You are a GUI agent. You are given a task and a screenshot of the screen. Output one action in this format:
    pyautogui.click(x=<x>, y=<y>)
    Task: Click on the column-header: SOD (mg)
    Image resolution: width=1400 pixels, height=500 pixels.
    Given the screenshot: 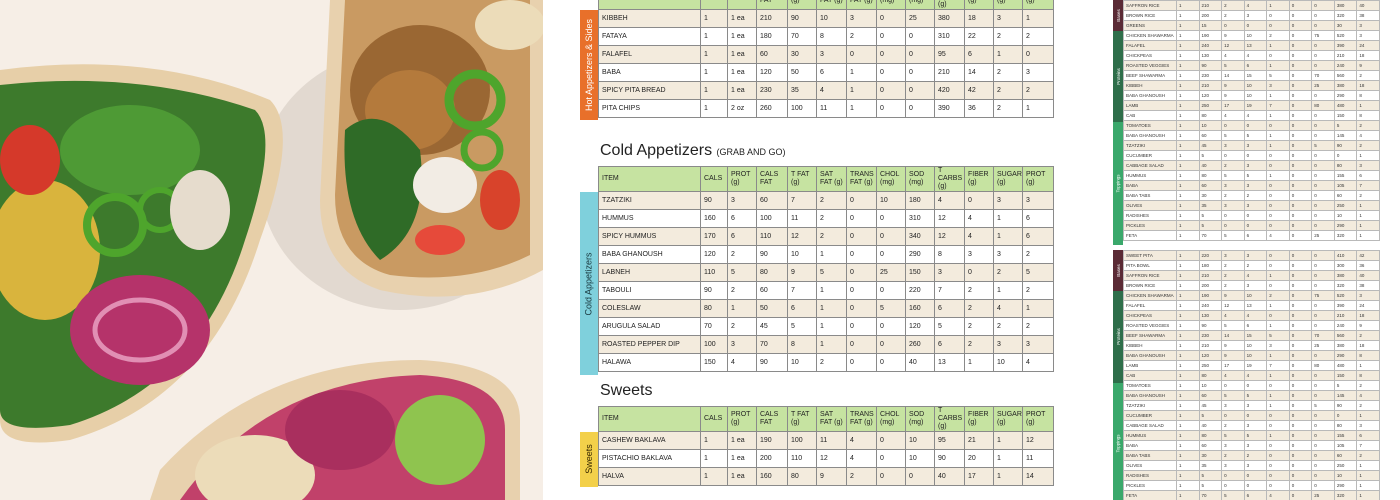 What is the action you would take?
    pyautogui.click(x=920, y=179)
    